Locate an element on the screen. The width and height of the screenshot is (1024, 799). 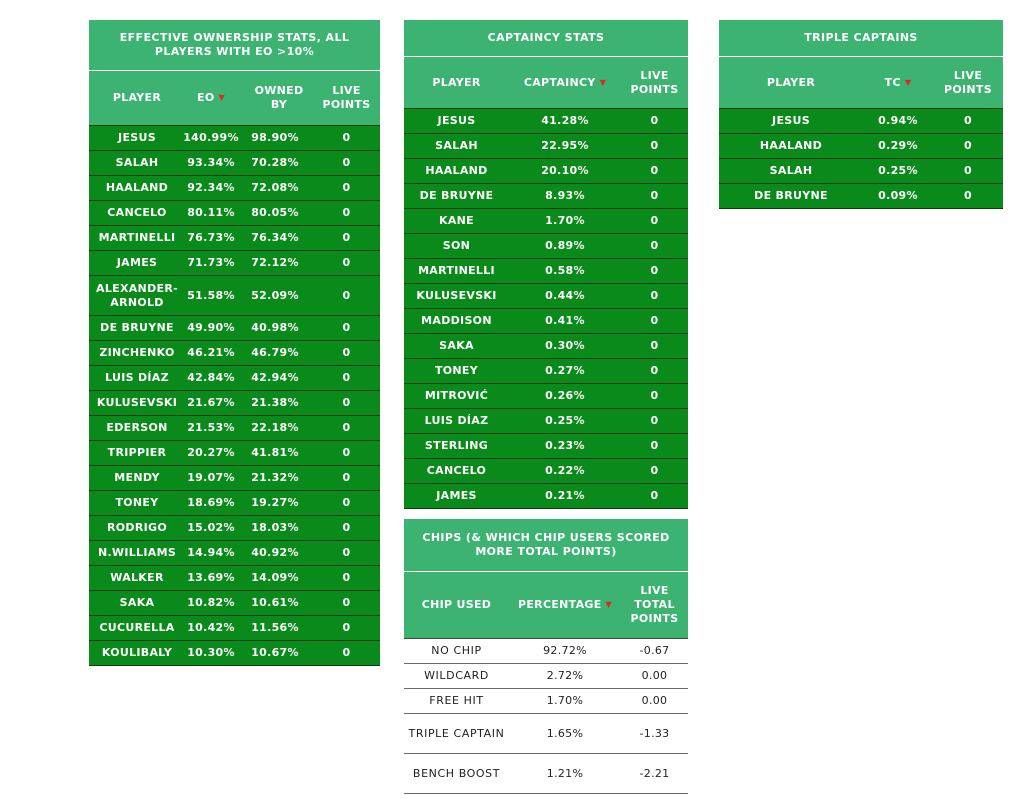
table-row: TRIPPIER 20.27% 41.81% 0 is located at coordinates (234, 453).